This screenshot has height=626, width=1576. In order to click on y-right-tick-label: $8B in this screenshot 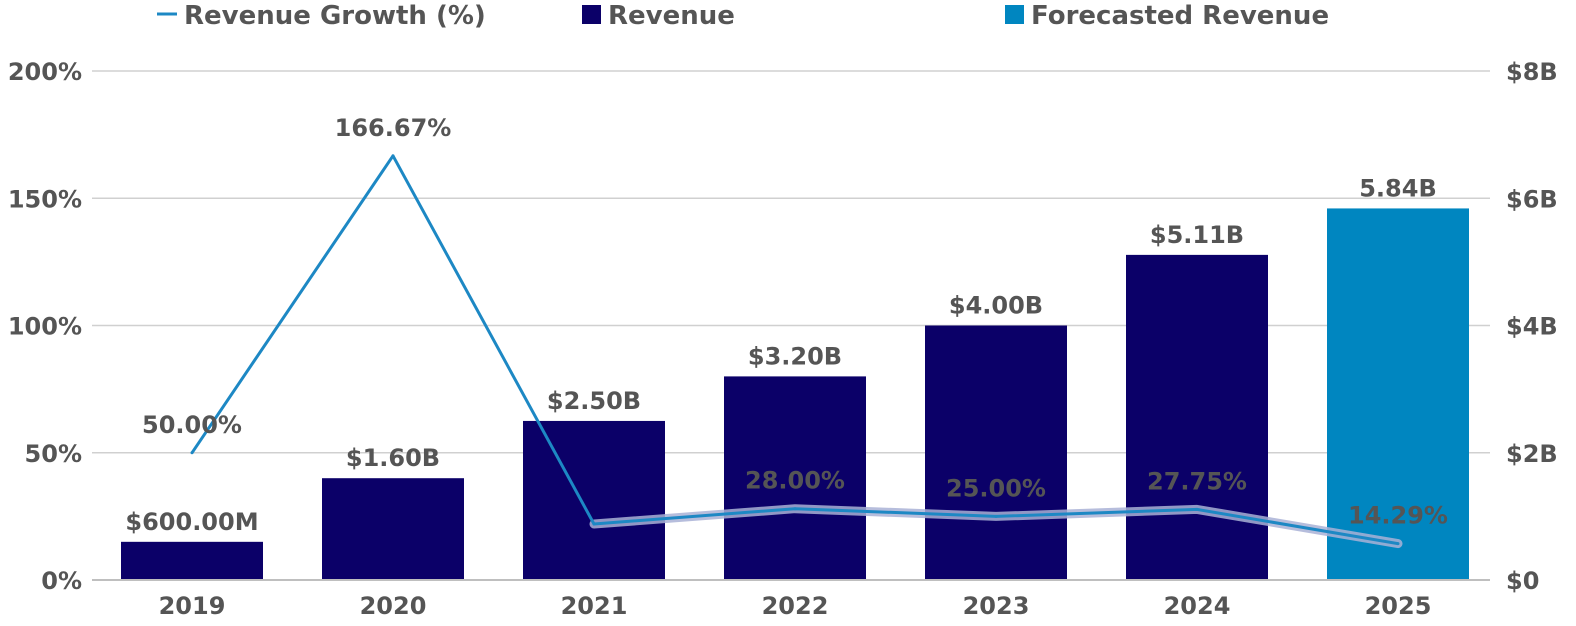, I will do `click(1532, 72)`.